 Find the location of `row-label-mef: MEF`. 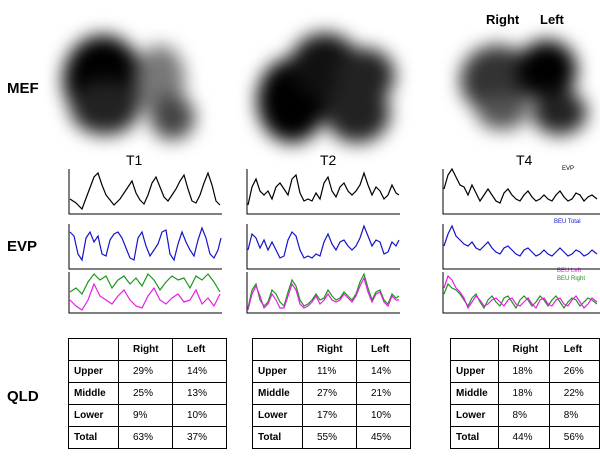

row-label-mef: MEF is located at coordinates (23, 88).